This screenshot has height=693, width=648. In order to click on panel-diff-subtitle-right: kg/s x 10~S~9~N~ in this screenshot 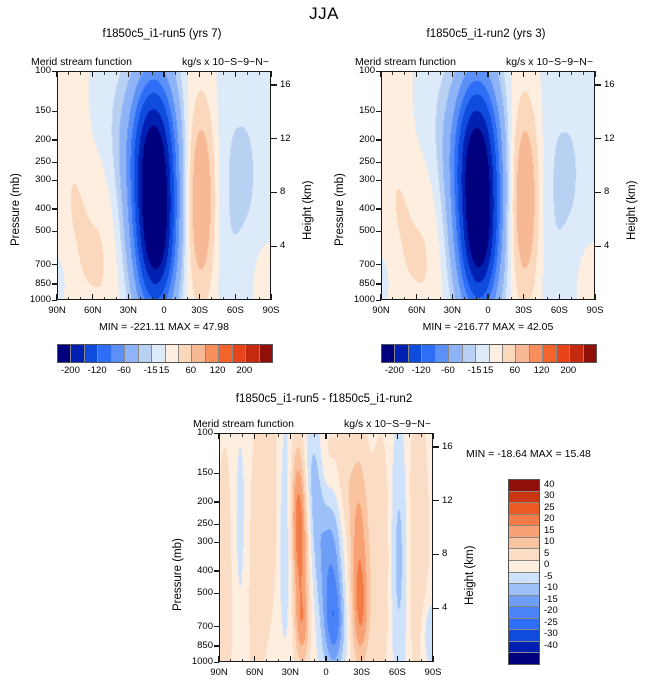, I will do `click(387, 424)`.